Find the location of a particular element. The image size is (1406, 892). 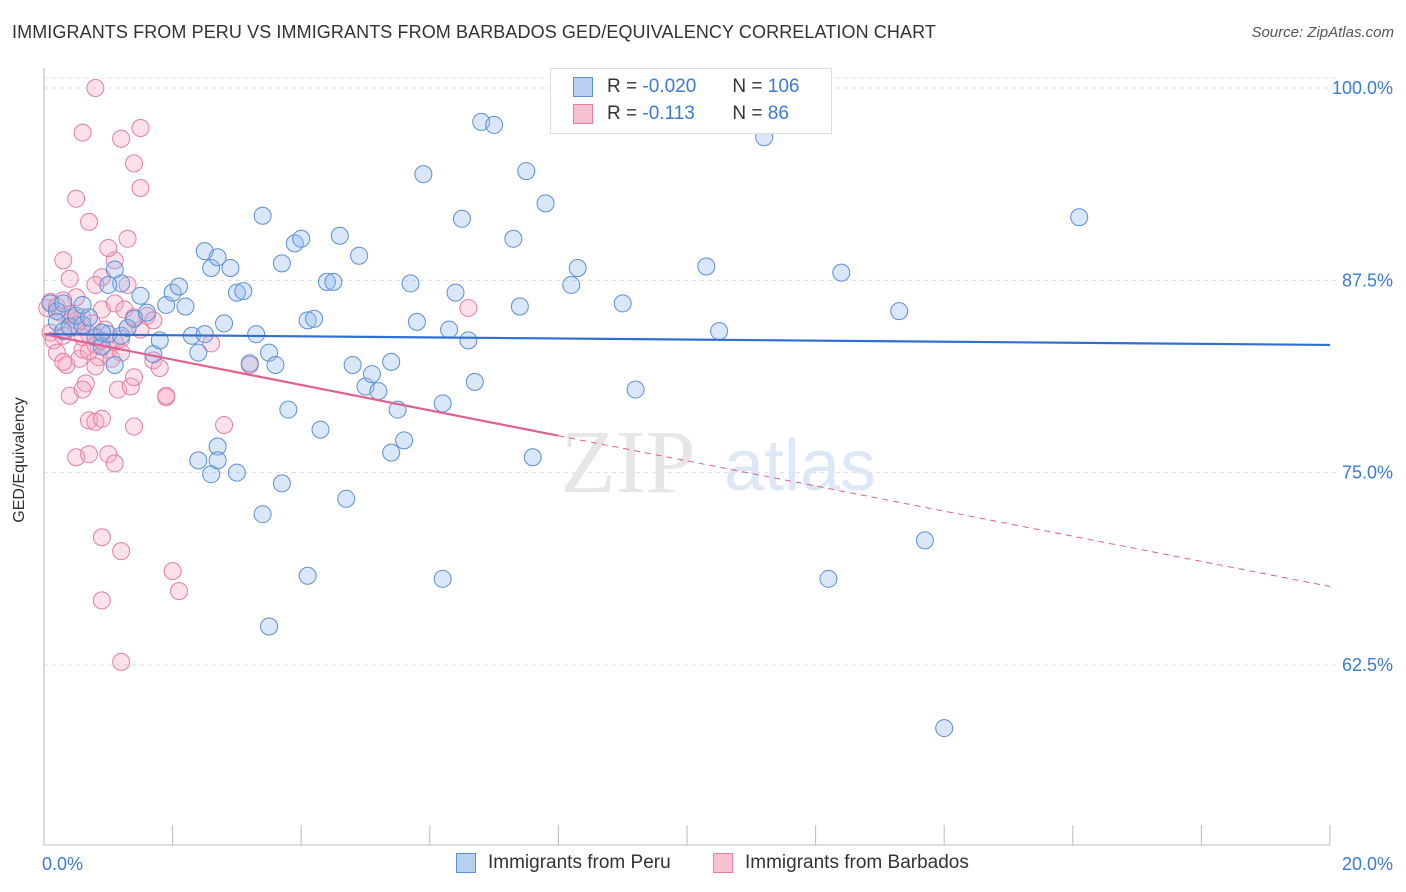

bottom-legend-peru: Immigrants from Peru is located at coordinates (563, 863).